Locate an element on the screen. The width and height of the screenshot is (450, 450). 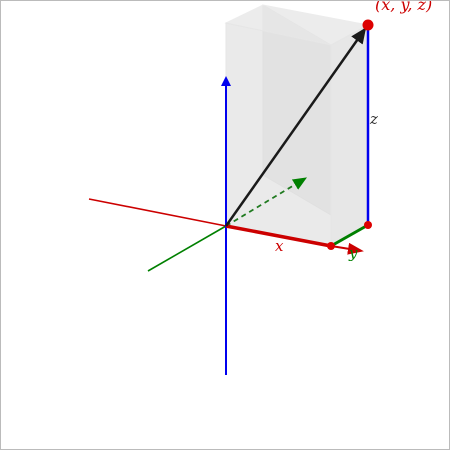
y-axis-dashed-arrow is located at coordinates (266, 202).